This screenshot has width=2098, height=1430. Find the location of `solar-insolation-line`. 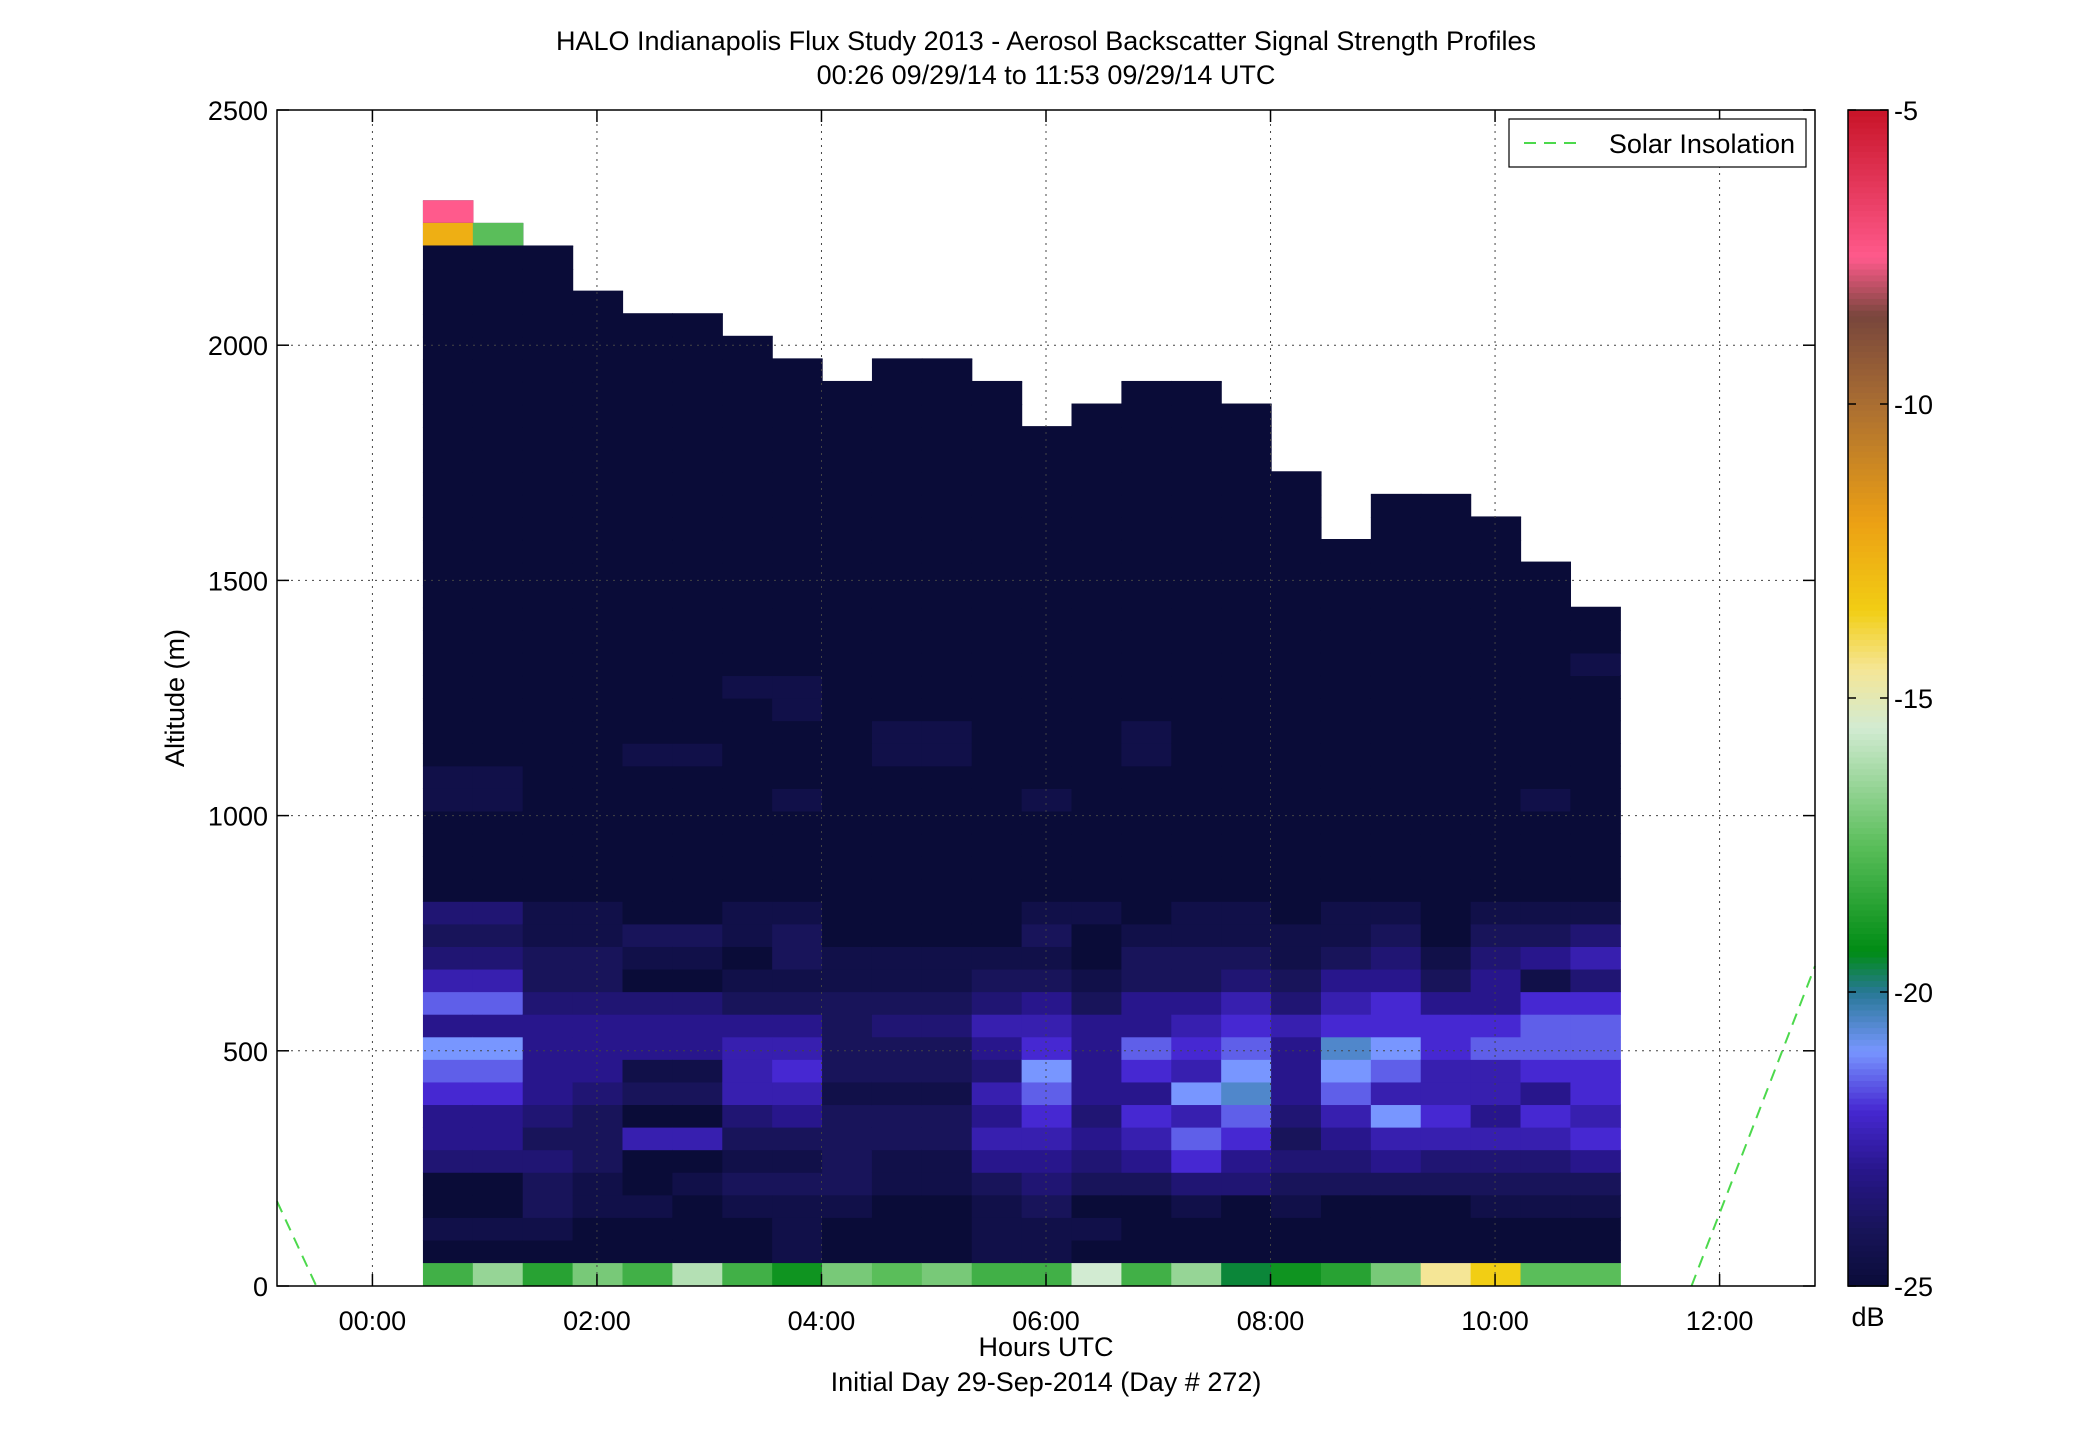

solar-insolation-line is located at coordinates (1753, 1126).